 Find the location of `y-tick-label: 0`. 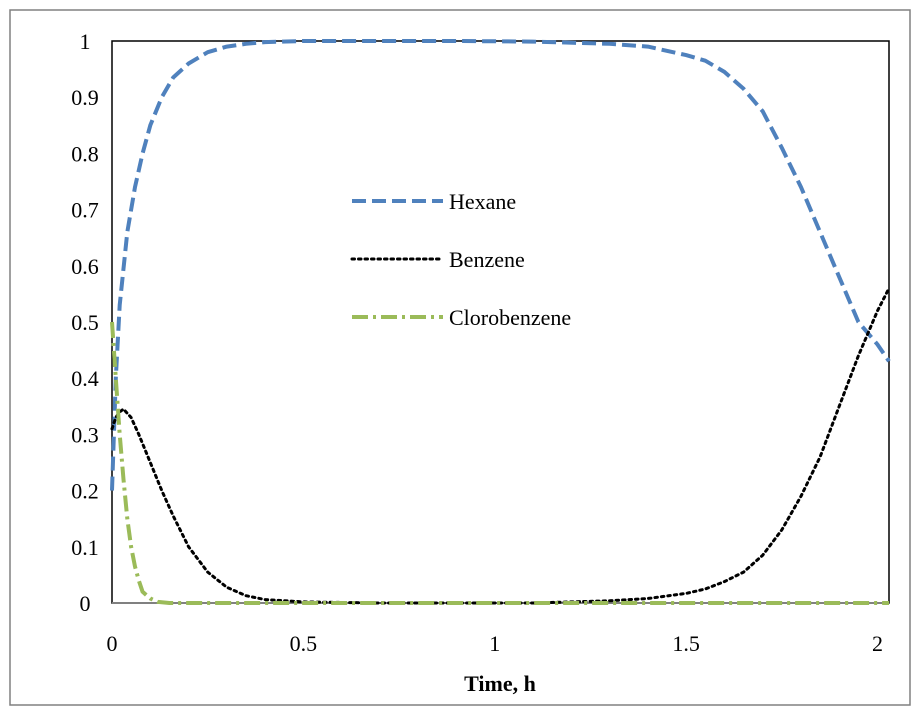

y-tick-label: 0 is located at coordinates (85, 603).